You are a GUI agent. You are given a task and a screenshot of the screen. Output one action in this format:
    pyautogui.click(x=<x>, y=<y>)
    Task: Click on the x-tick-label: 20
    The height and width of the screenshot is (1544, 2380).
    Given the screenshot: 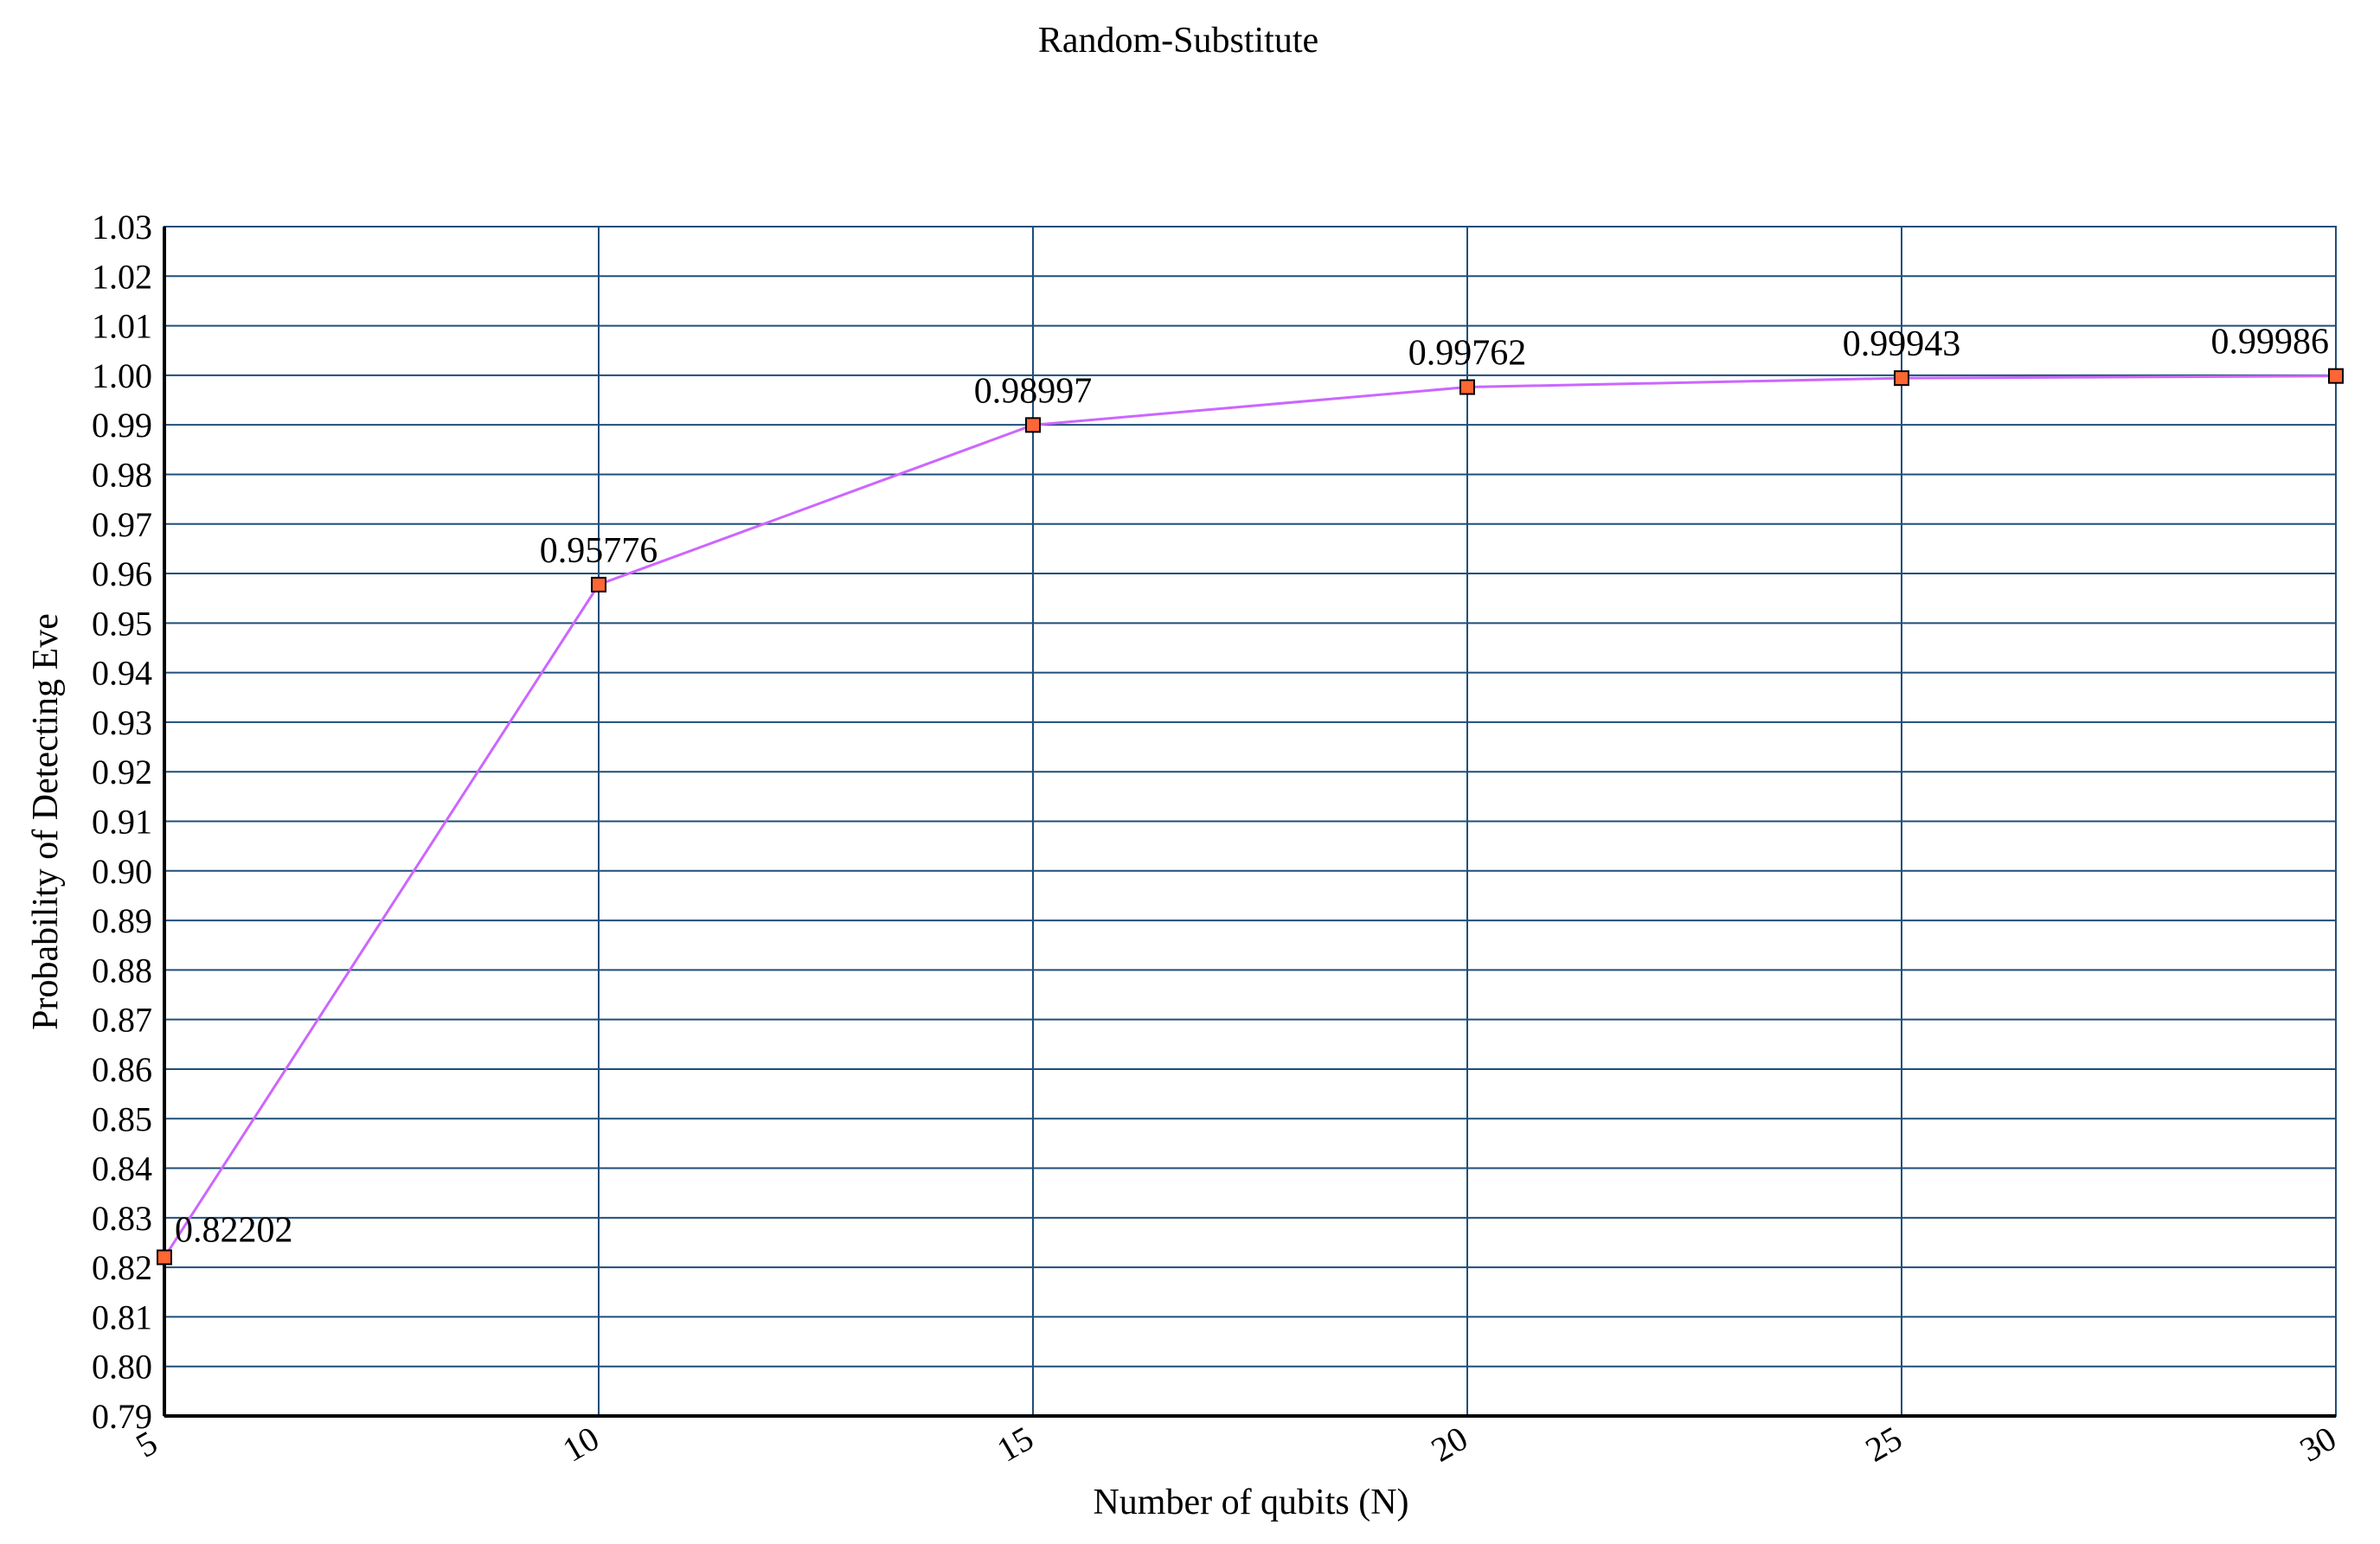 What is the action you would take?
    pyautogui.click(x=1449, y=1445)
    